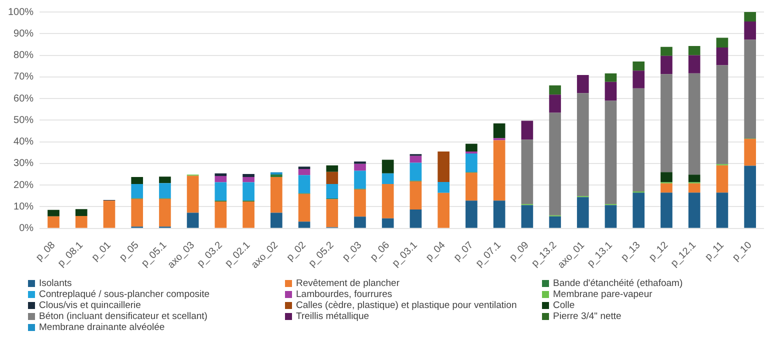 The height and width of the screenshot is (346, 770). What do you see at coordinates (24, 98) in the screenshot?
I see `y-tick-label: 60%` at bounding box center [24, 98].